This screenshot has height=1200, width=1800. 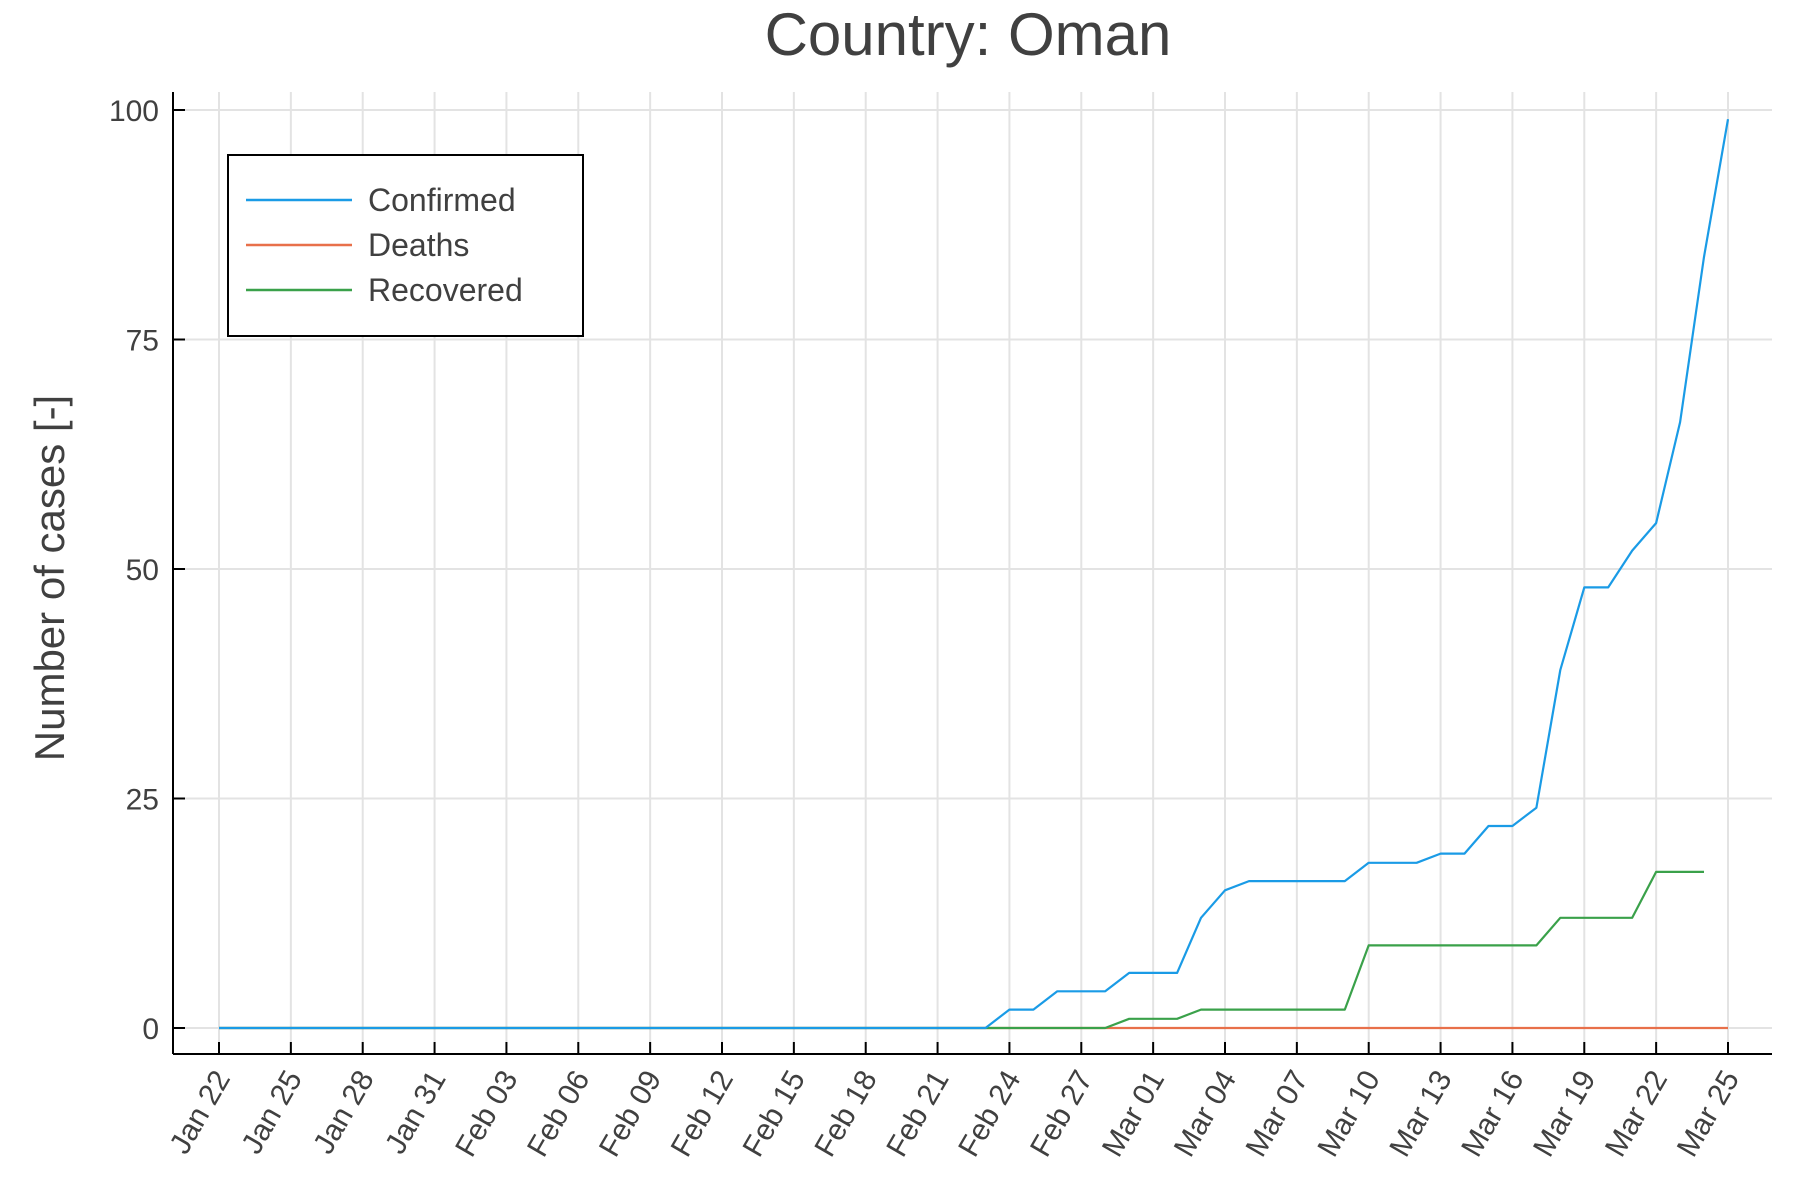 What do you see at coordinates (134, 111) in the screenshot?
I see `y-tick-label: 100` at bounding box center [134, 111].